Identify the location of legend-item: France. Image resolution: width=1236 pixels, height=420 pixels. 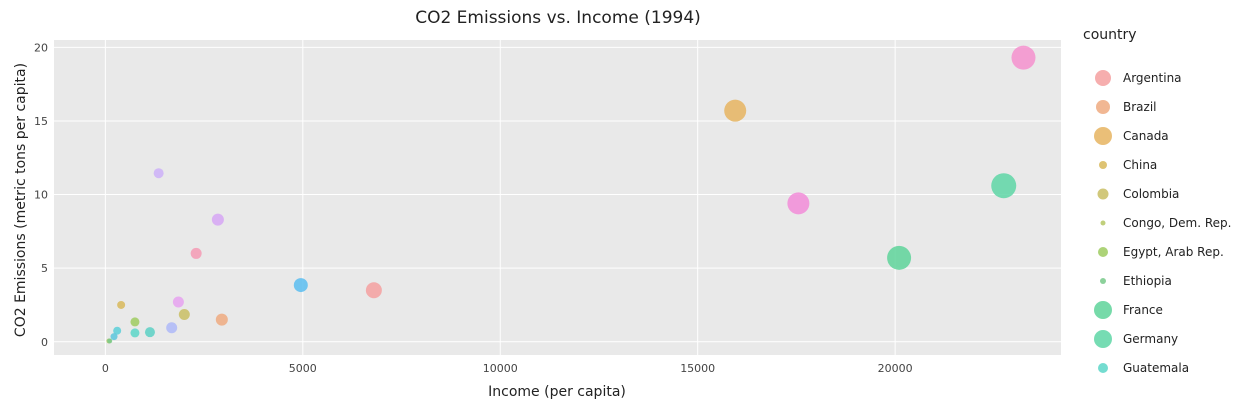
(1128, 310).